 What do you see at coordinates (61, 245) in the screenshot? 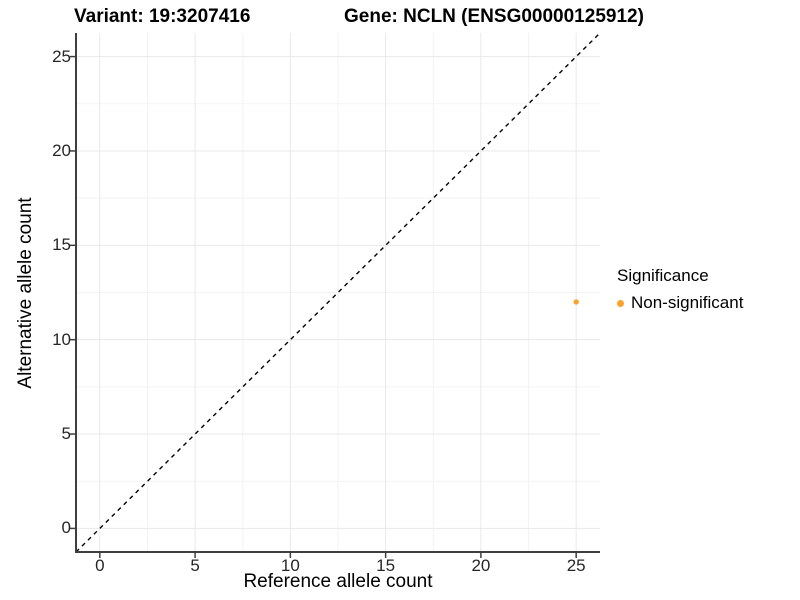
I see `y-tick-label: 15` at bounding box center [61, 245].